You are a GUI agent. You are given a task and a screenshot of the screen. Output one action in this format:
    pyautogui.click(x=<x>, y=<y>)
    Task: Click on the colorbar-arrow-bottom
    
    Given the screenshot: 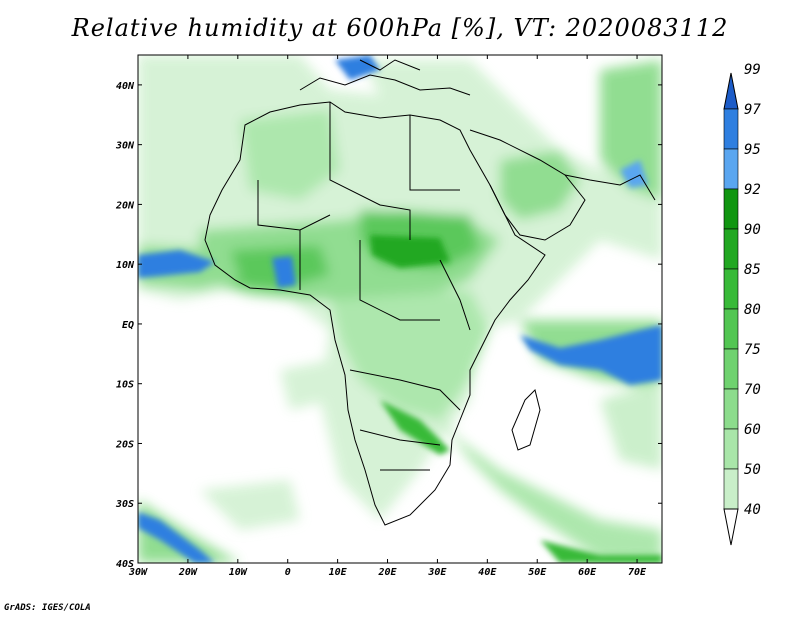 What is the action you would take?
    pyautogui.click(x=731, y=527)
    